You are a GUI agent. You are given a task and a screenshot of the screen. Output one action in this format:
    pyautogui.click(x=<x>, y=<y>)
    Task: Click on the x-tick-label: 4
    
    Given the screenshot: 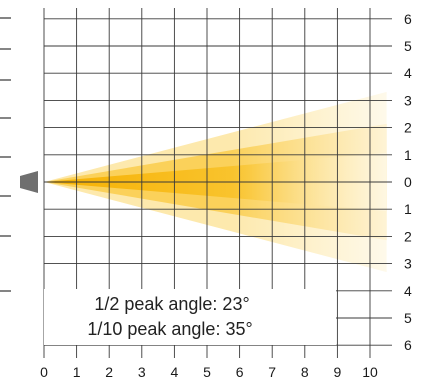 What is the action you would take?
    pyautogui.click(x=175, y=372)
    